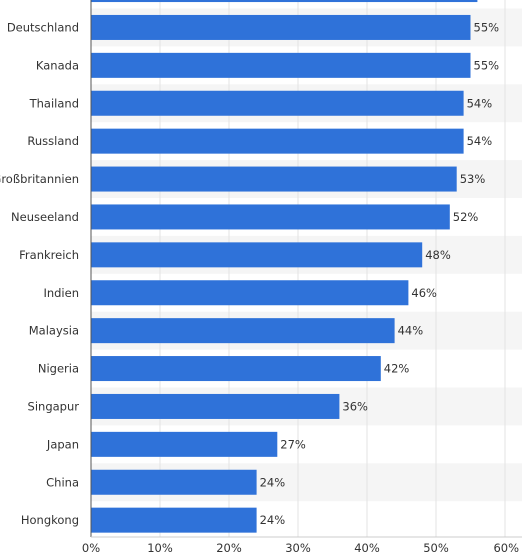 This screenshot has height=557, width=522. Describe the element at coordinates (58, 369) in the screenshot. I see `category-label: Nigeria` at that location.